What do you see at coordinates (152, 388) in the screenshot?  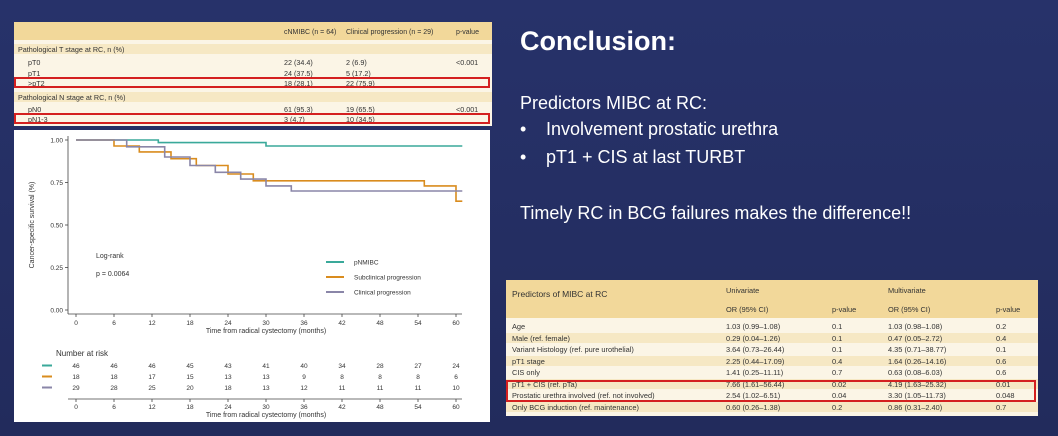 I see `risk-cell: 25` at bounding box center [152, 388].